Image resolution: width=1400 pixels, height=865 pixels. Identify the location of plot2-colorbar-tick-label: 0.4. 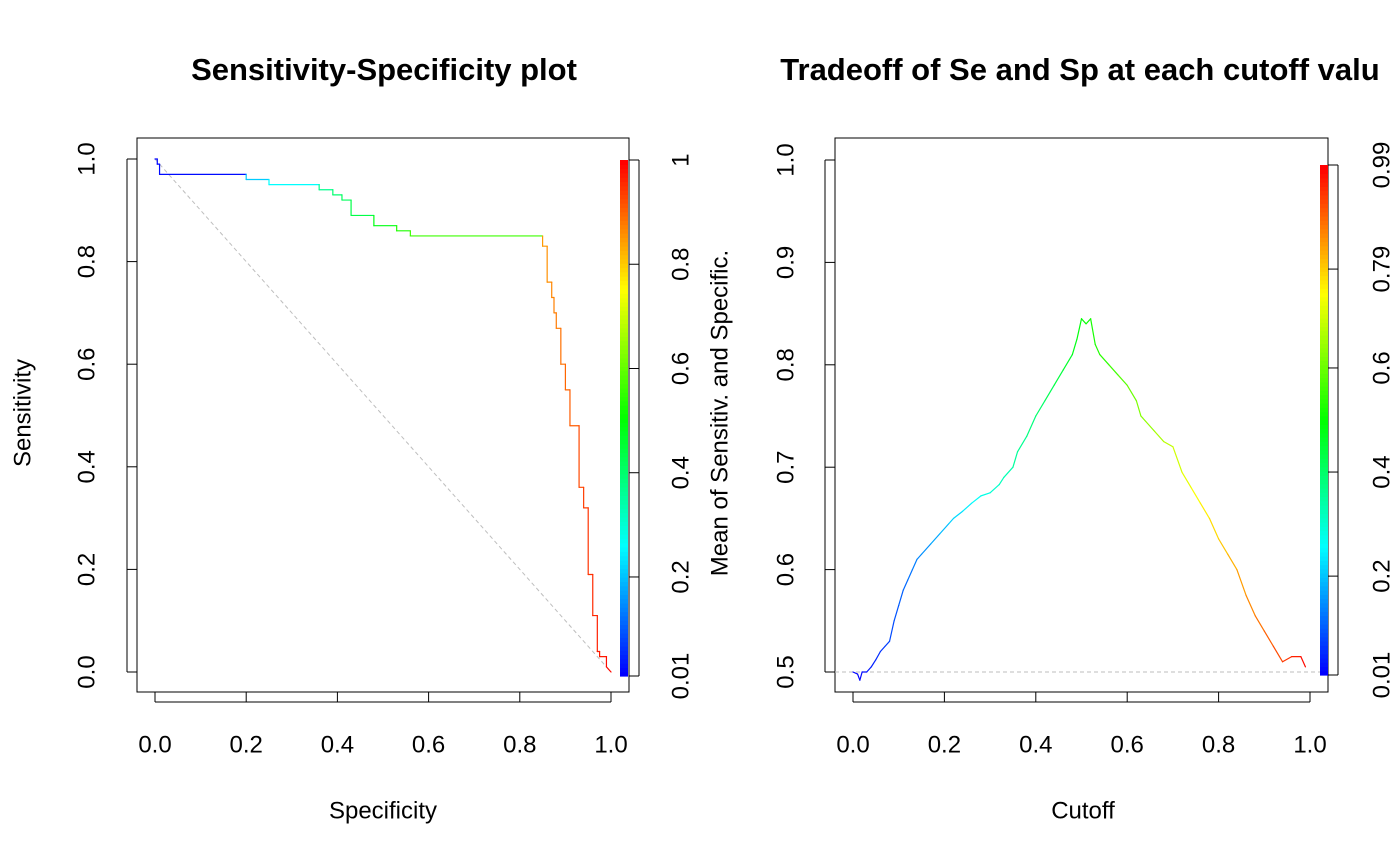
(1381, 471).